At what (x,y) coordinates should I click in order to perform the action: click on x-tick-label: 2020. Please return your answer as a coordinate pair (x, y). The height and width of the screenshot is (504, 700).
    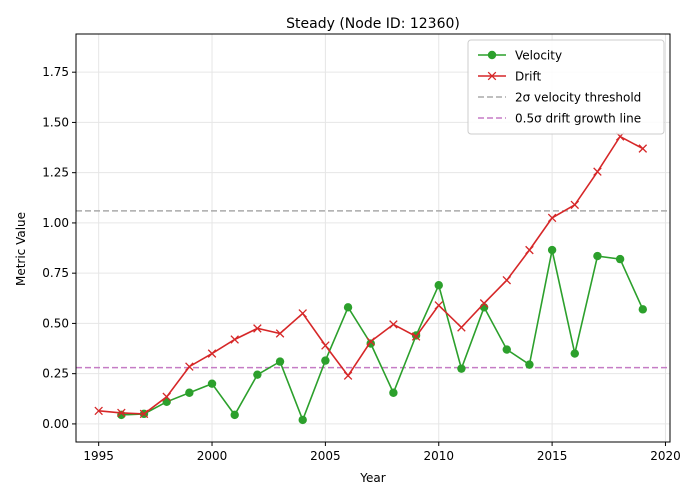
    Looking at the image, I should click on (665, 456).